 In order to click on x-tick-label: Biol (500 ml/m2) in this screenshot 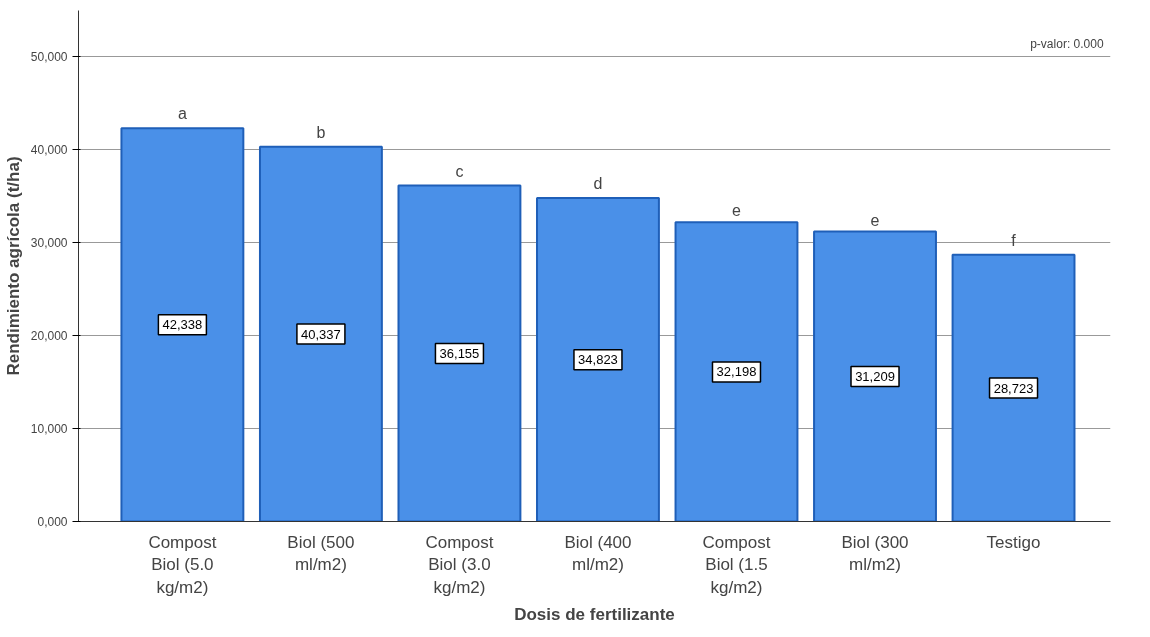, I will do `click(321, 553)`.